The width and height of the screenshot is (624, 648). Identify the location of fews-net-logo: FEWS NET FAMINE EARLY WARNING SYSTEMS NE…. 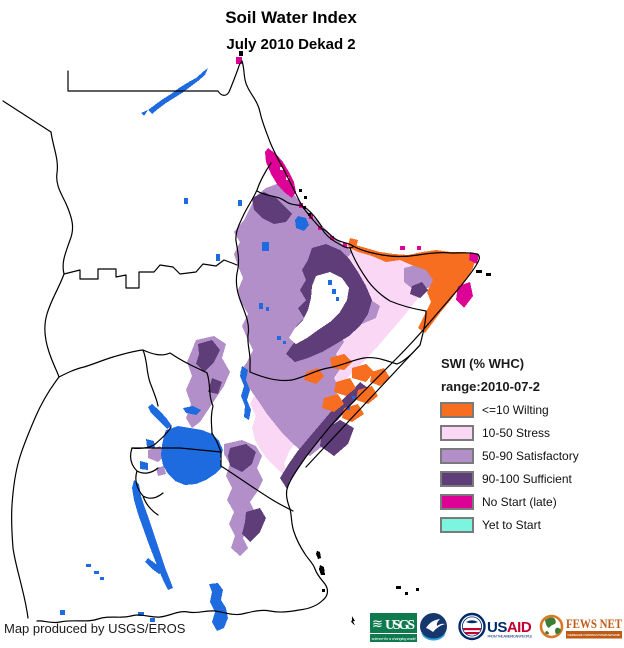
(580, 626).